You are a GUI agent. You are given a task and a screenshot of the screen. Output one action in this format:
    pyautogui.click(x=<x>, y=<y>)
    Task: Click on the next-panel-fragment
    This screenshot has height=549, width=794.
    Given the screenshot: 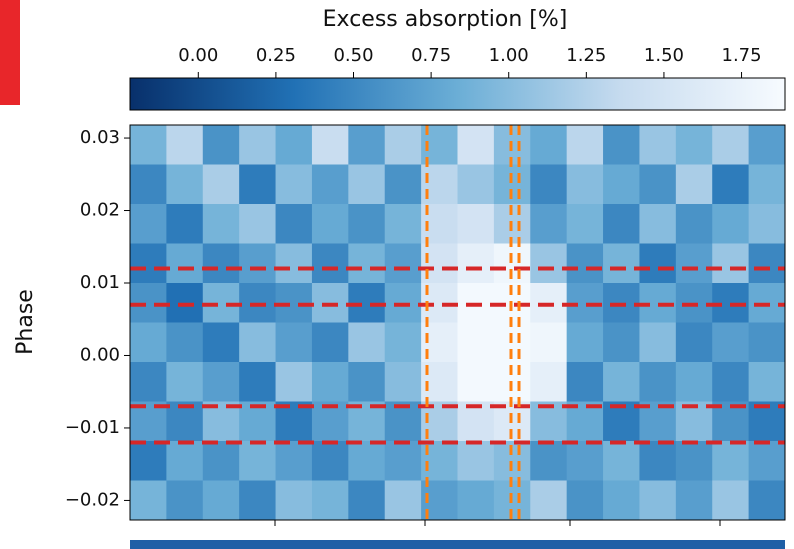 What is the action you would take?
    pyautogui.click(x=457, y=544)
    